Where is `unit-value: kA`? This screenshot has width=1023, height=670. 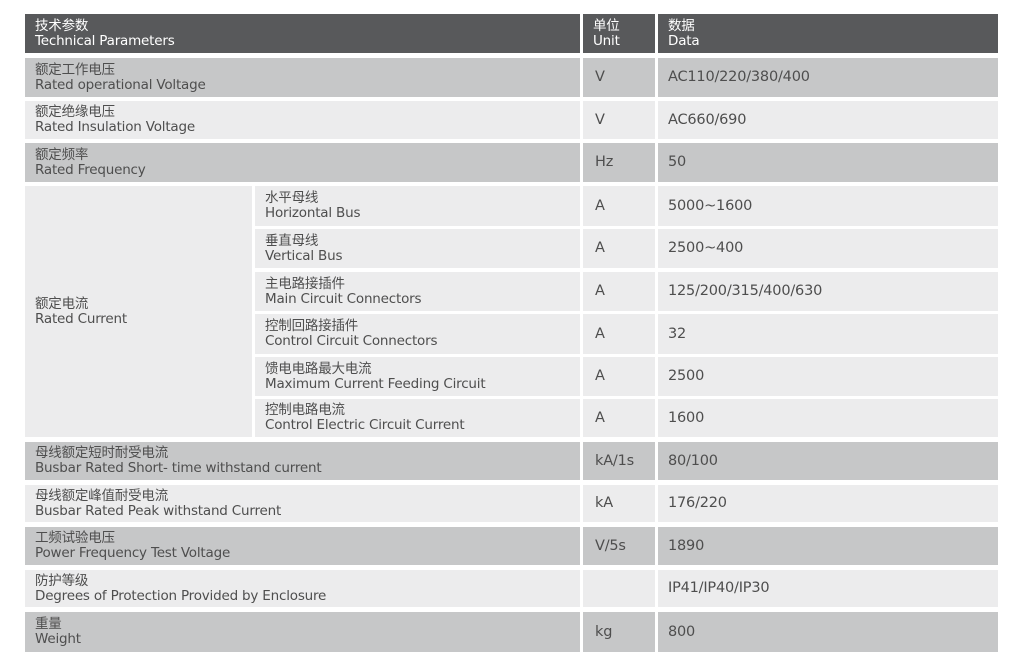 unit-value: kA is located at coordinates (604, 503).